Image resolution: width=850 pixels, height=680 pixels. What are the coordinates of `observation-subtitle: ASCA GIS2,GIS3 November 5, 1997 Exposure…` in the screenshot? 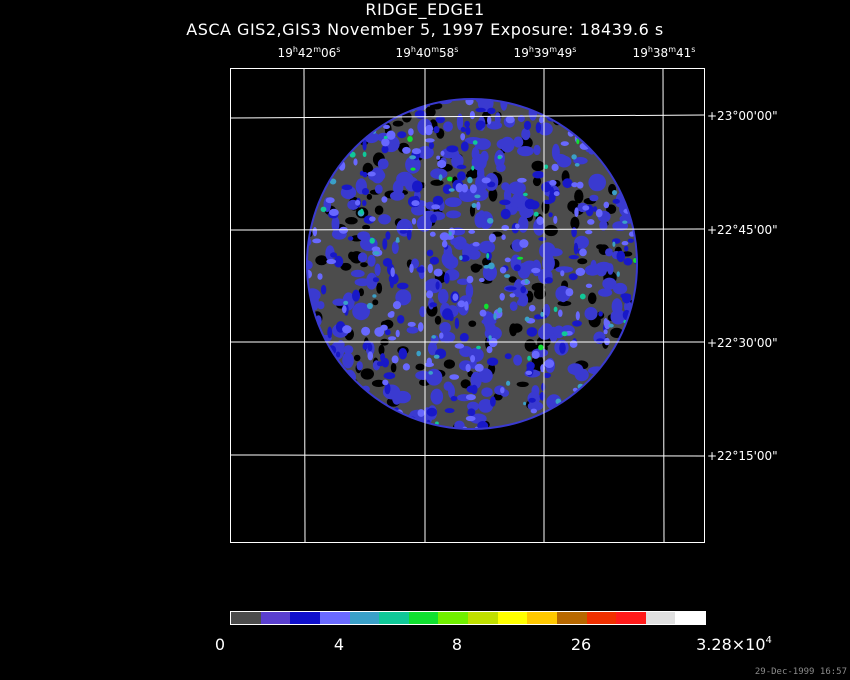 It's located at (425, 29).